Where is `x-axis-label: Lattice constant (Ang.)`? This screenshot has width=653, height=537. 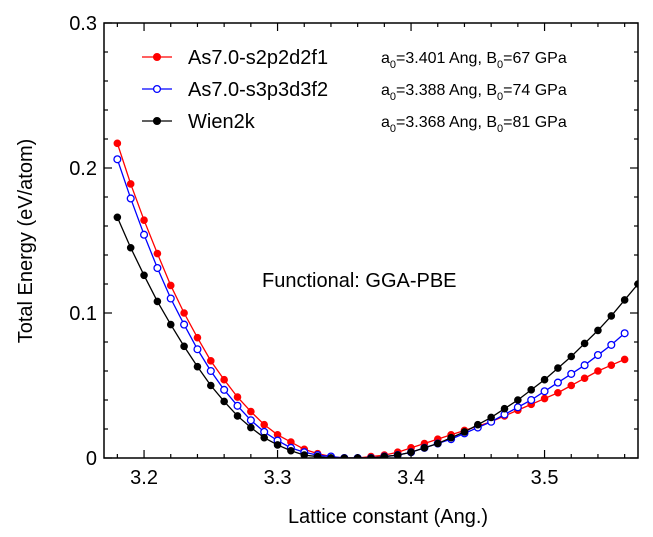
x-axis-label: Lattice constant (Ang.) is located at coordinates (388, 517).